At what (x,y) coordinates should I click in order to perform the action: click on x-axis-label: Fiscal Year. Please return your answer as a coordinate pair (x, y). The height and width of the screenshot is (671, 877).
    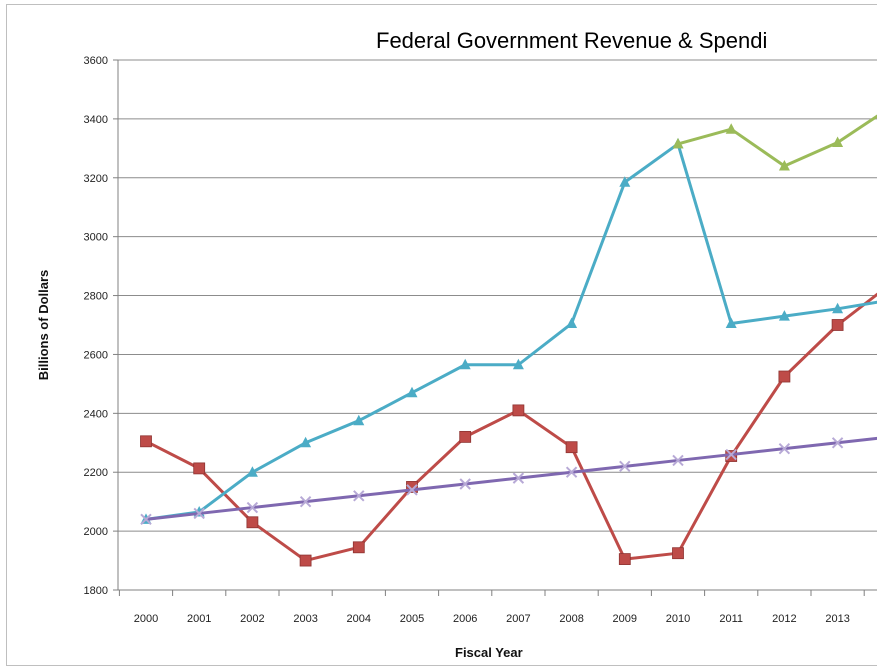
    Looking at the image, I should click on (489, 652).